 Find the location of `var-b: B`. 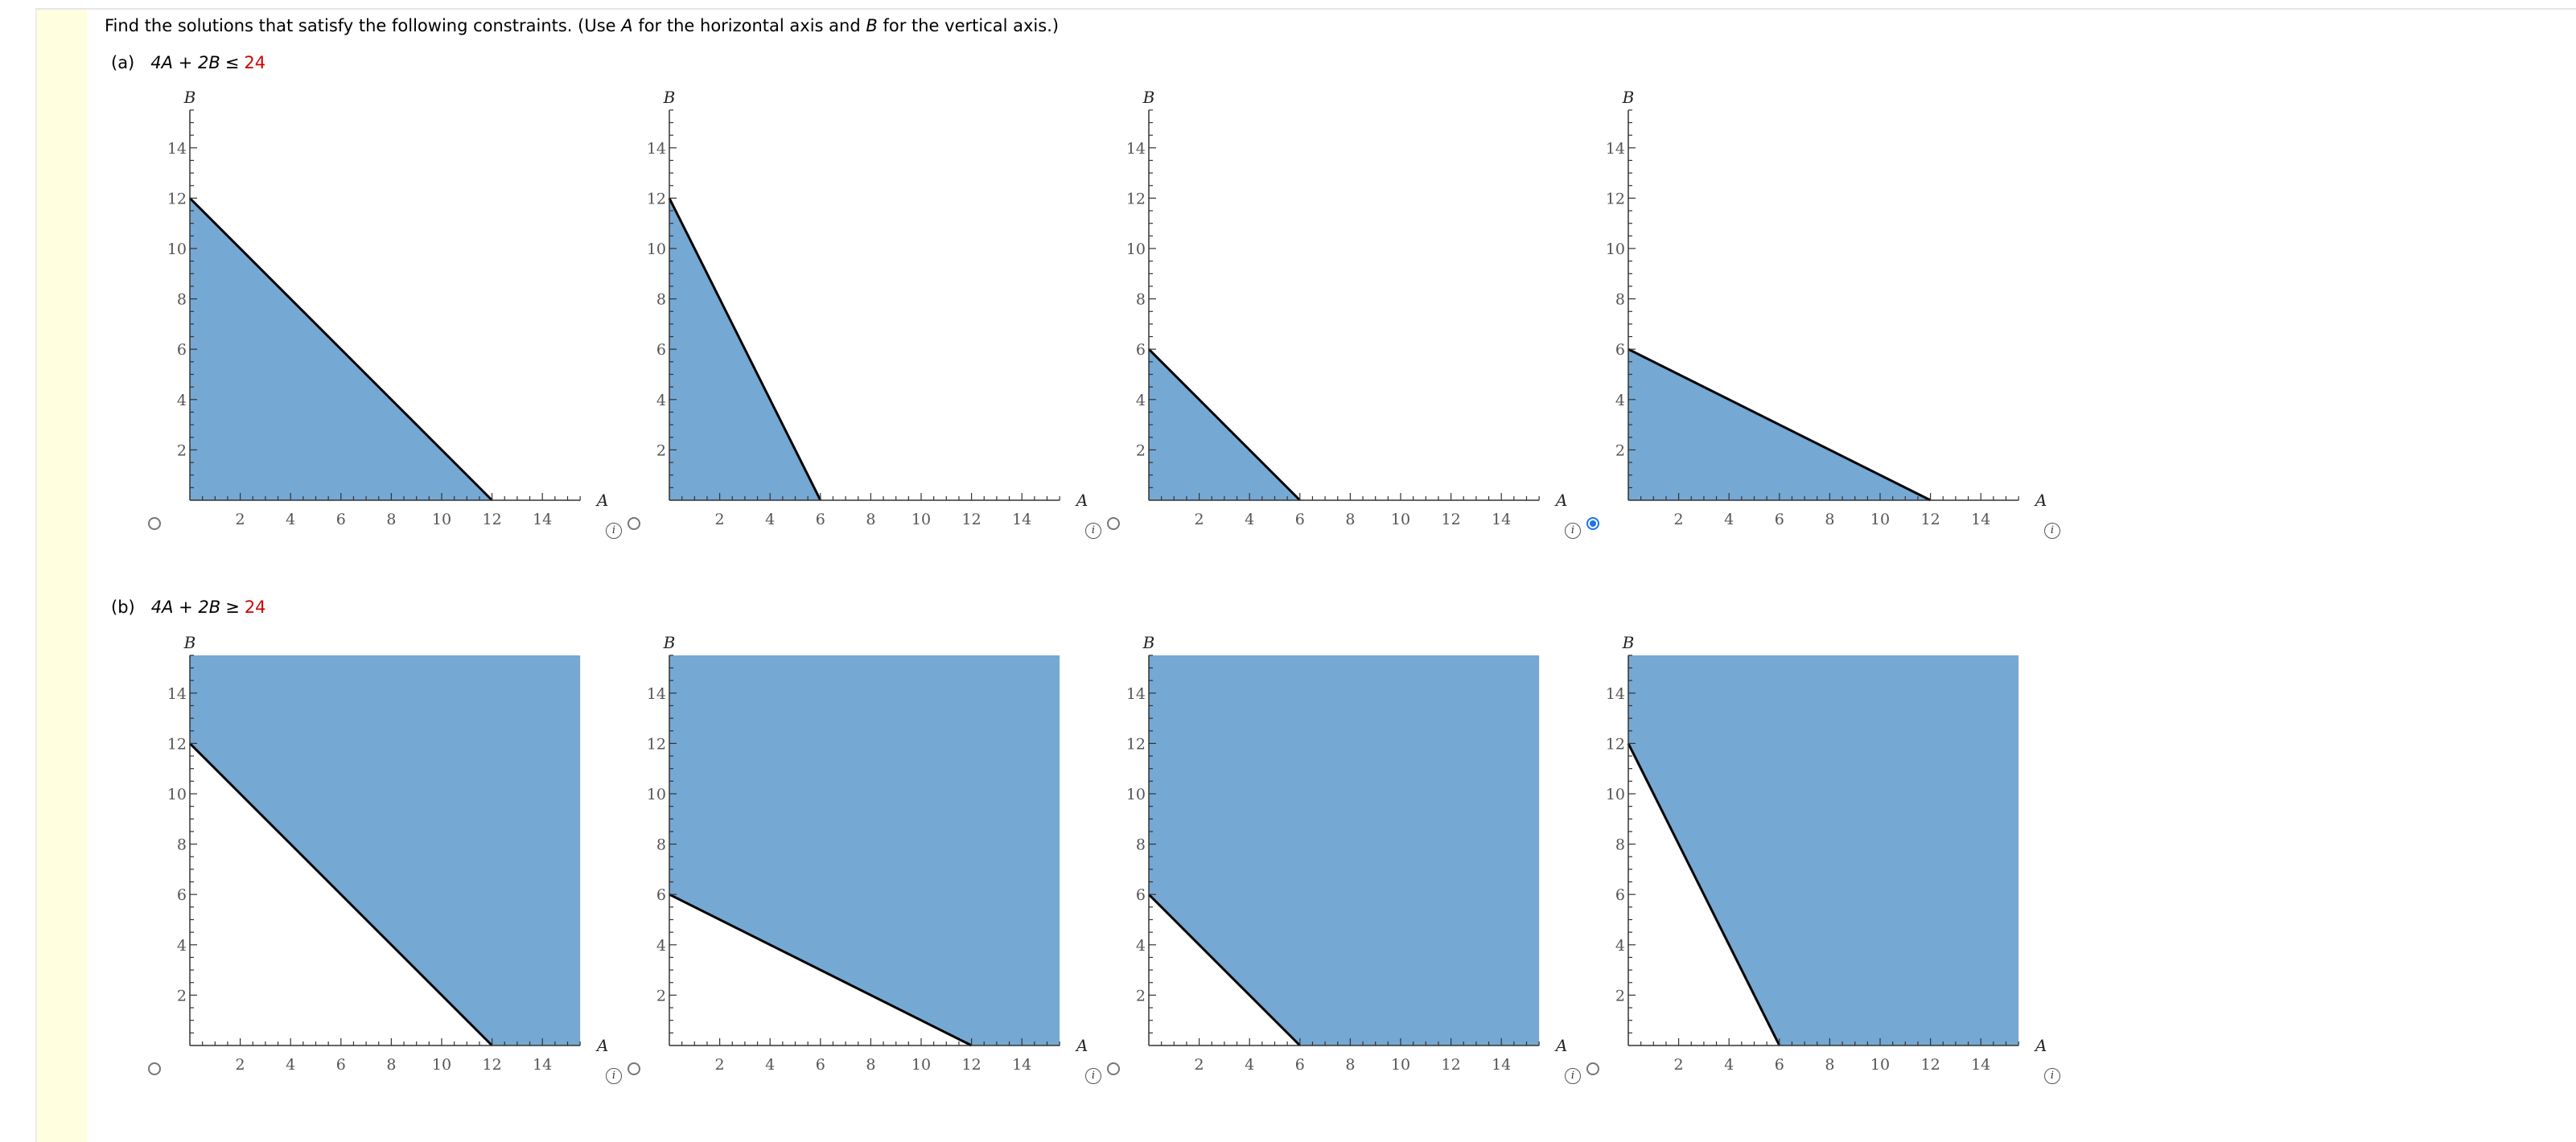

var-b: B is located at coordinates (872, 26).